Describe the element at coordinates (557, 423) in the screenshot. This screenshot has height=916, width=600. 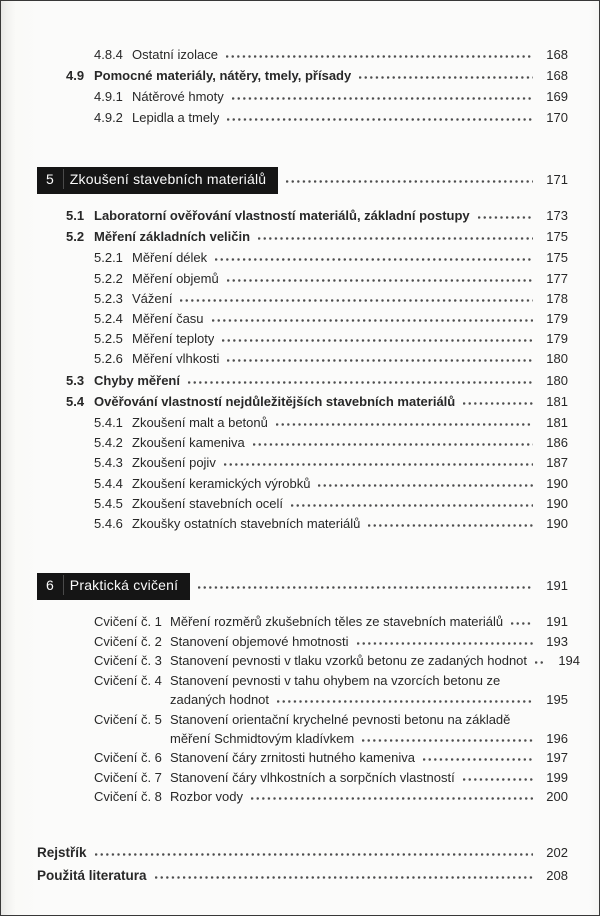
I see `page-number: 181` at that location.